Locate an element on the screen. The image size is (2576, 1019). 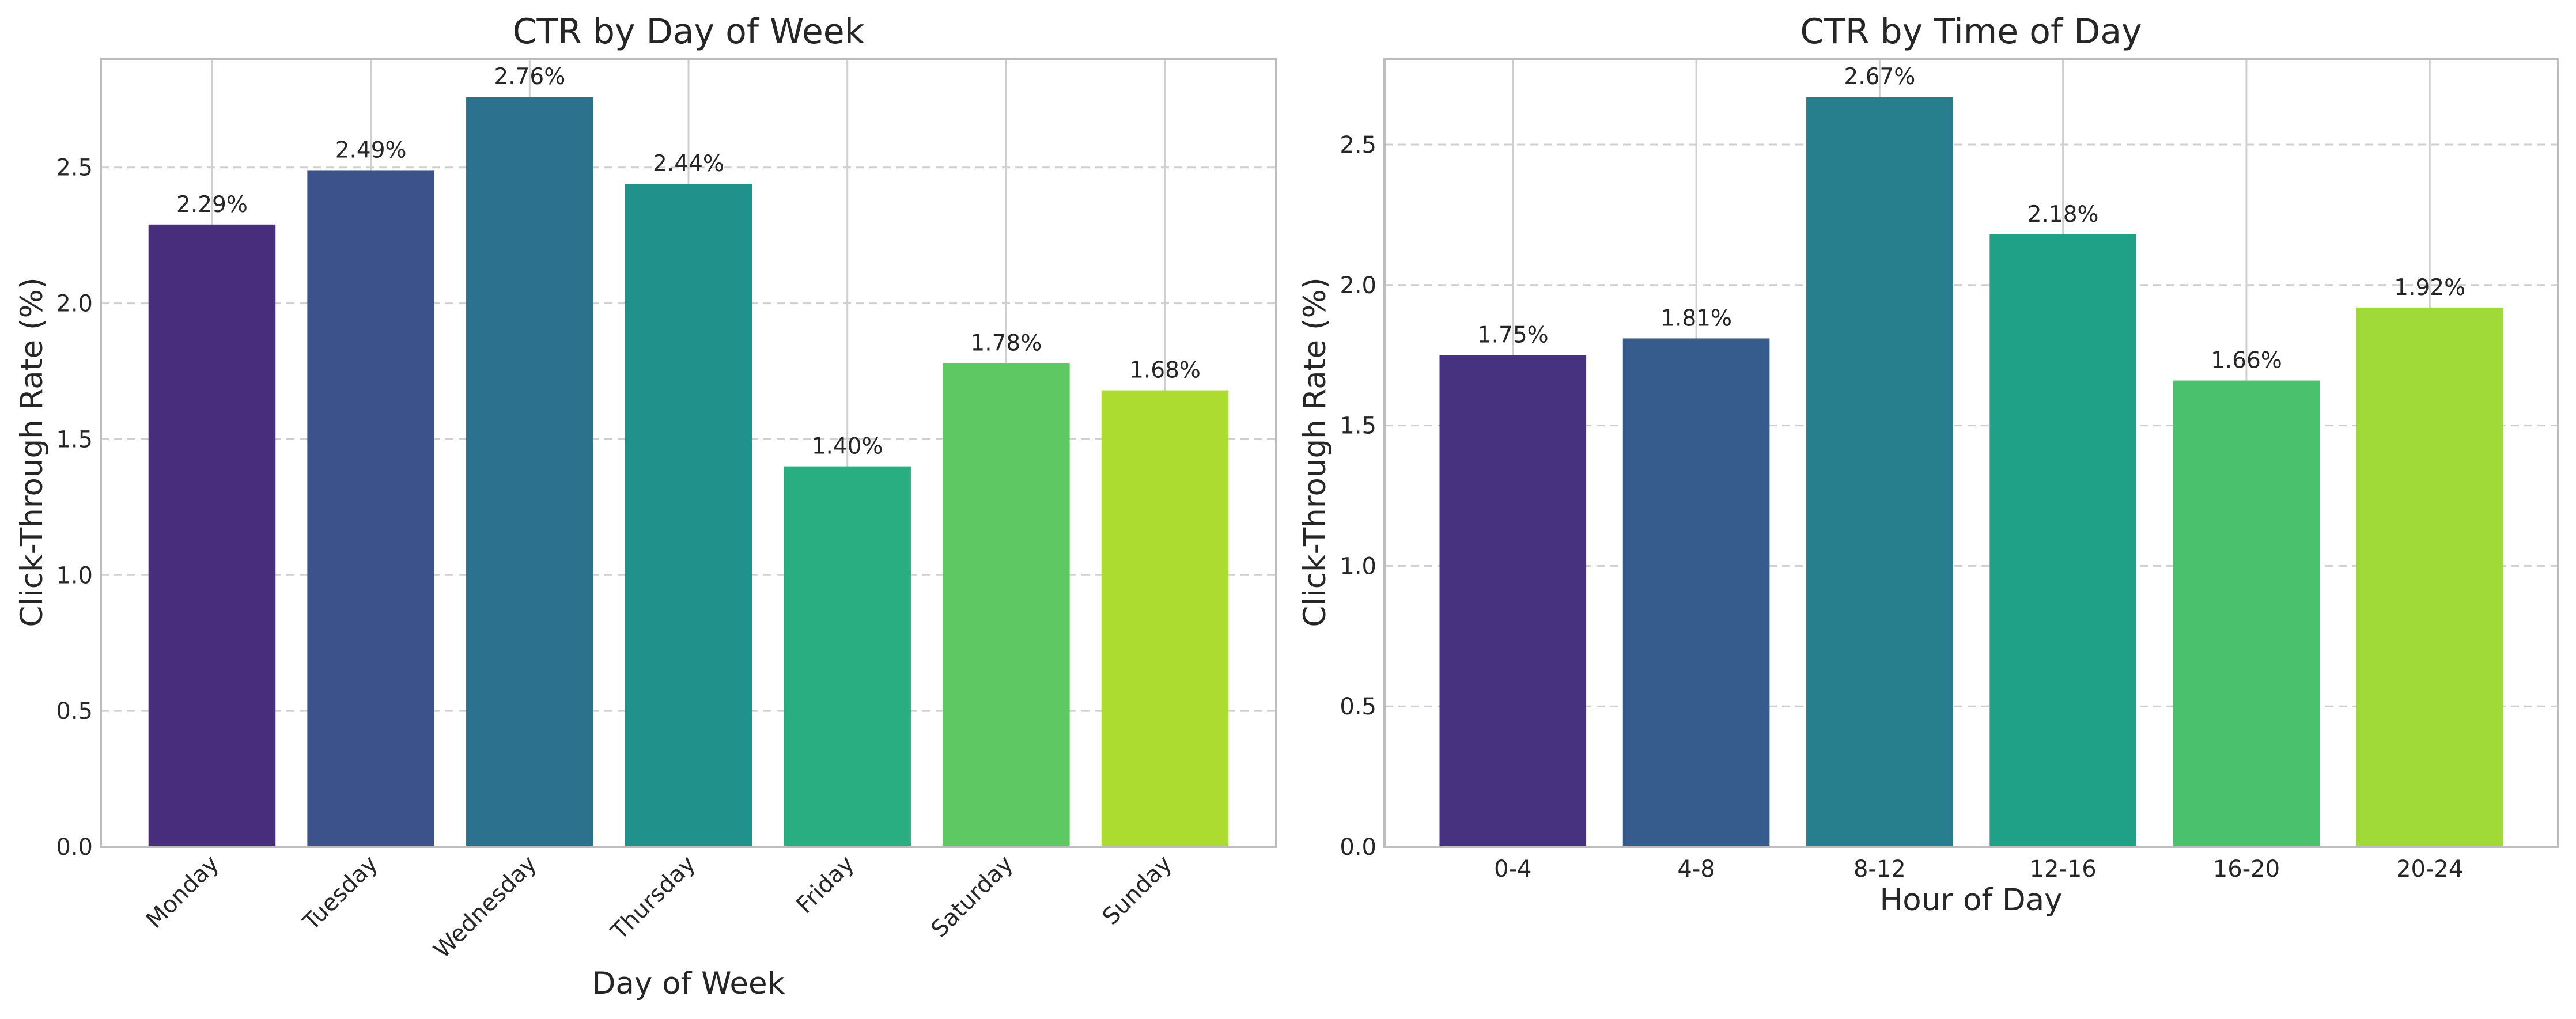
data-label: 2.18% is located at coordinates (2063, 215).